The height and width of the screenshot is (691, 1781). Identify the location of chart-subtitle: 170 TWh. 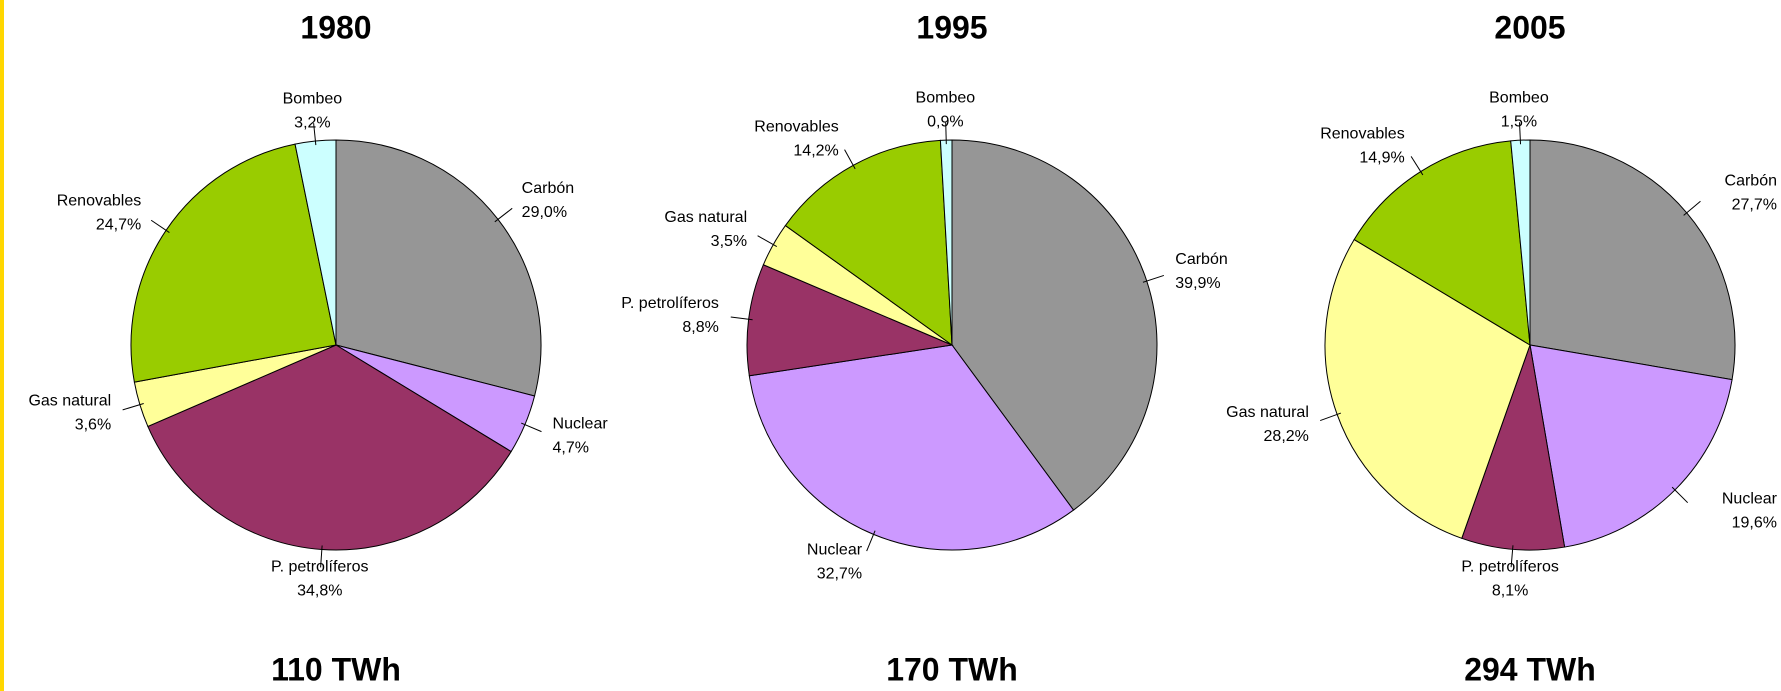
(952, 669).